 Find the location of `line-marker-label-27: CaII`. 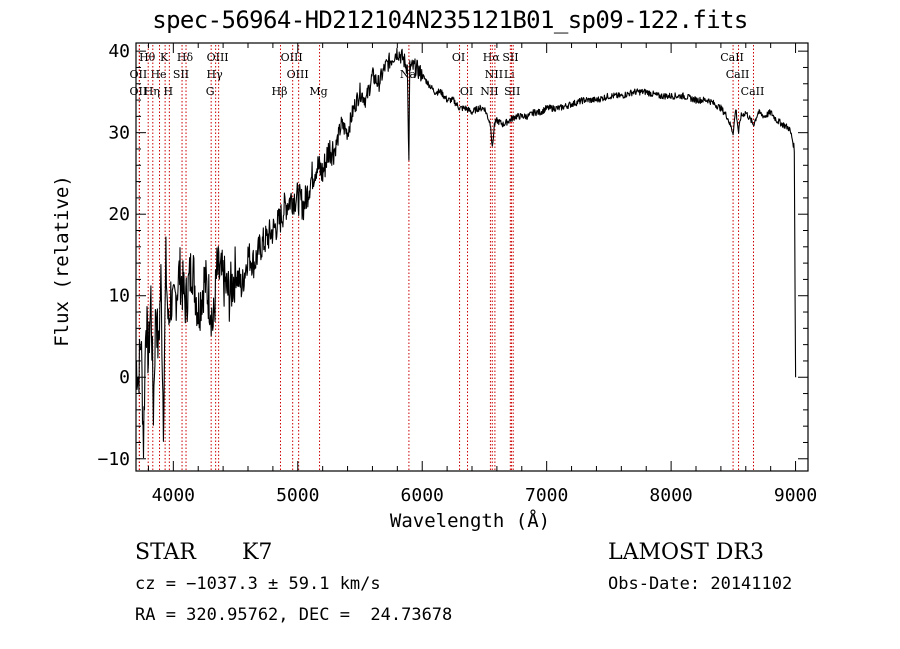

line-marker-label-27: CaII is located at coordinates (753, 91).